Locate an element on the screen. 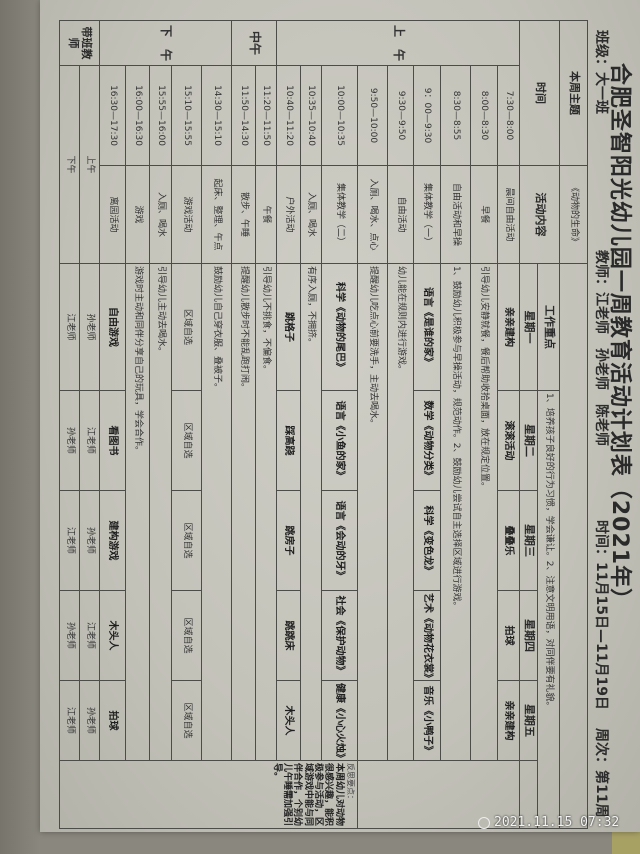 The height and width of the screenshot is (854, 640). time-cell: 15:55—16:00 is located at coordinates (160, 115).